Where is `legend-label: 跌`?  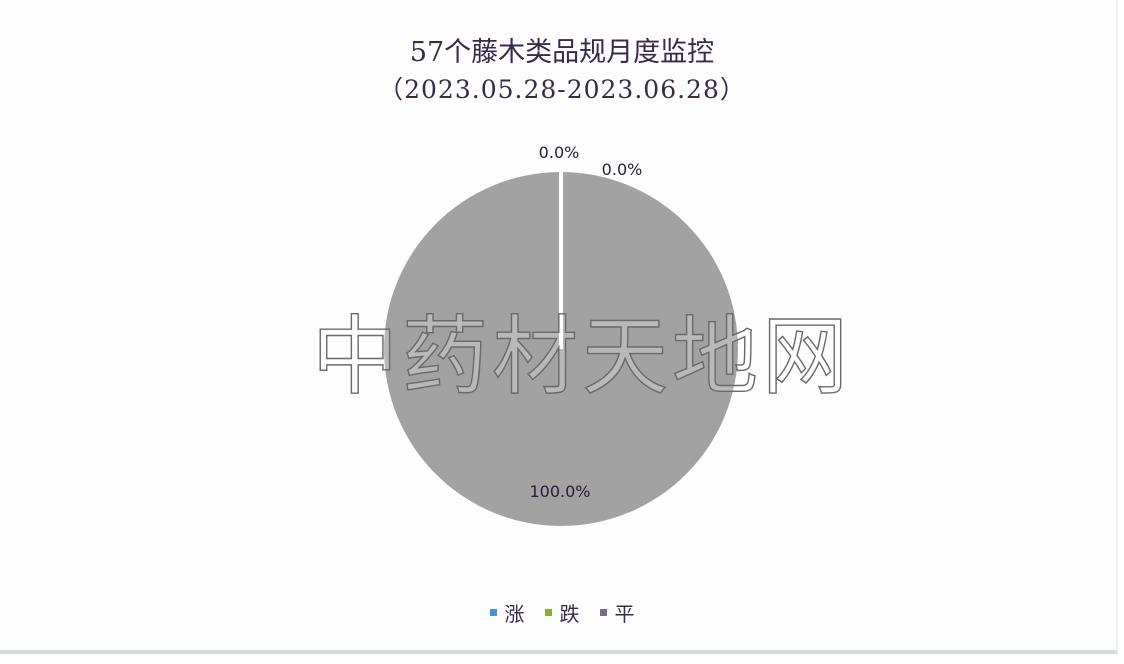
legend-label: 跌 is located at coordinates (569, 614).